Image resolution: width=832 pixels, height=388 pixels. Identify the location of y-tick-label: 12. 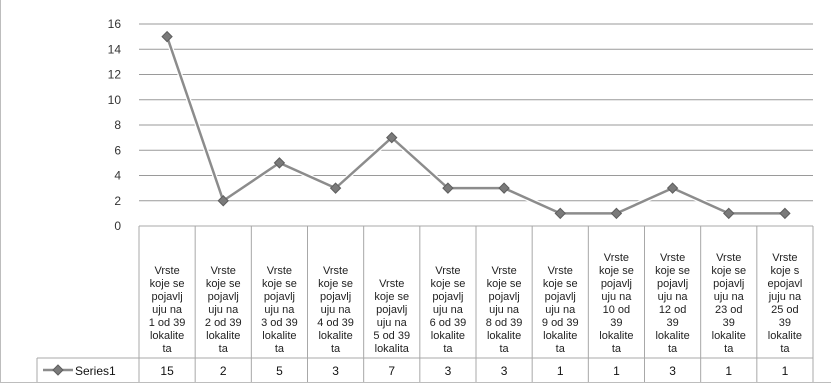
(115, 75).